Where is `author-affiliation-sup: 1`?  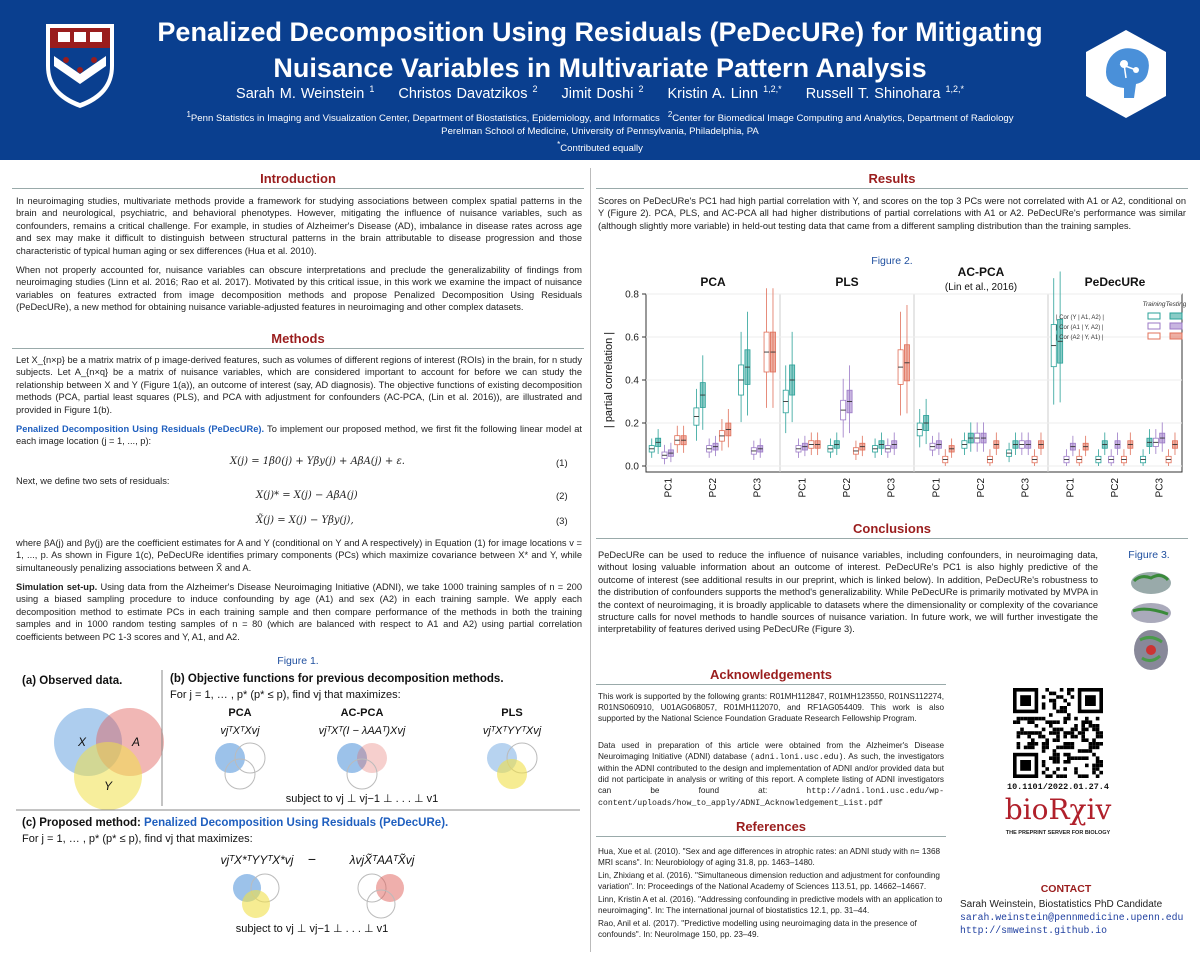 author-affiliation-sup: 1 is located at coordinates (372, 89).